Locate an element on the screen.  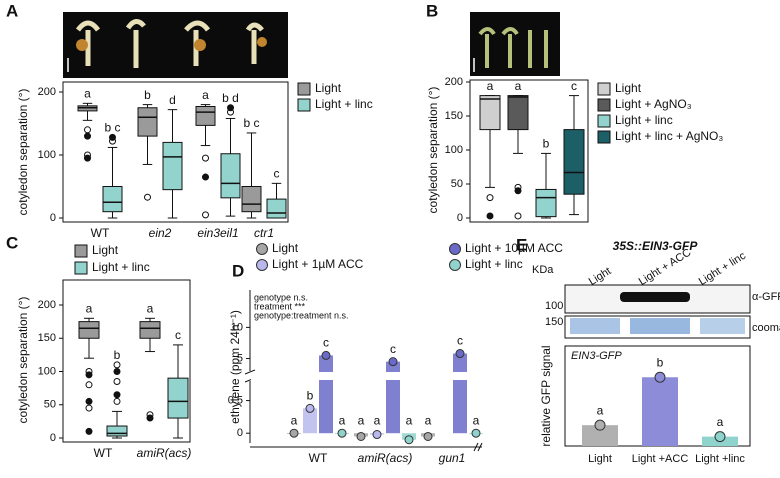
panel-label: B is located at coordinates (432, 10).